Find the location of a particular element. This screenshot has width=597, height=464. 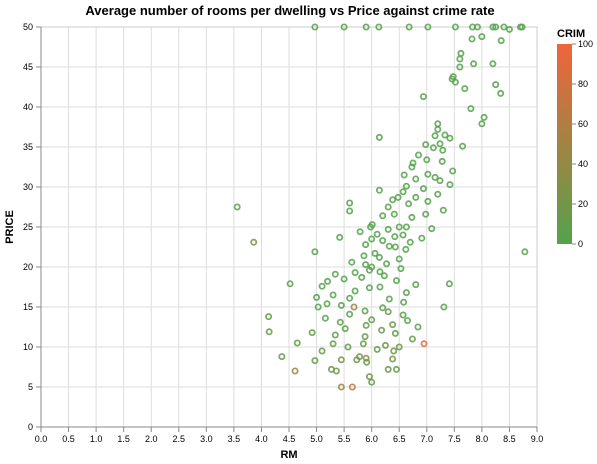

x-tick-label: 3.5 is located at coordinates (234, 439).